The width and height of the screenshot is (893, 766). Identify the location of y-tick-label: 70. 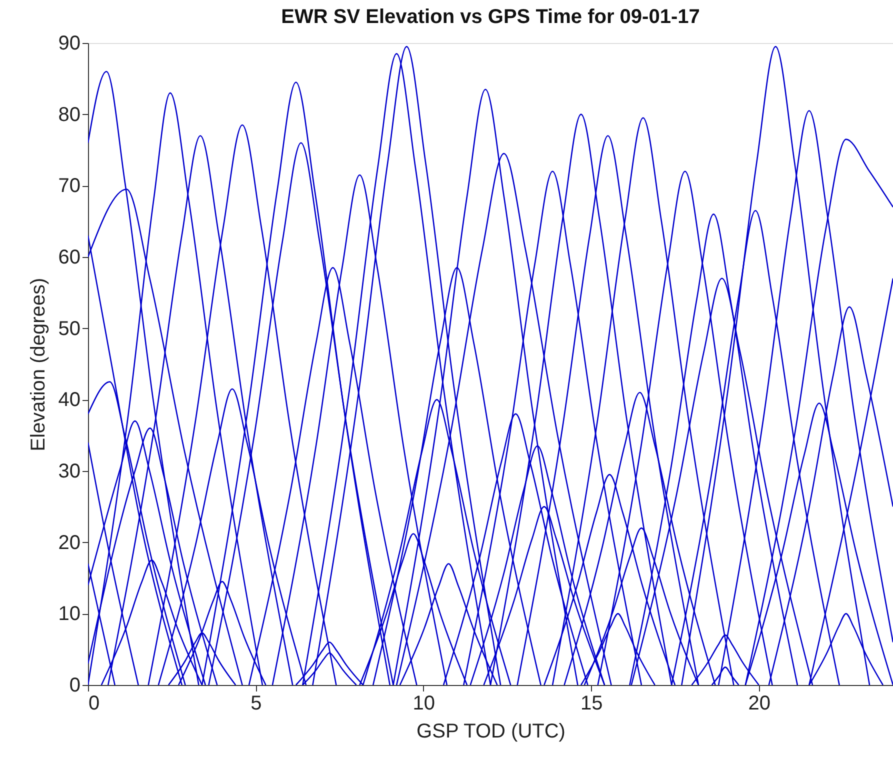
(69, 186).